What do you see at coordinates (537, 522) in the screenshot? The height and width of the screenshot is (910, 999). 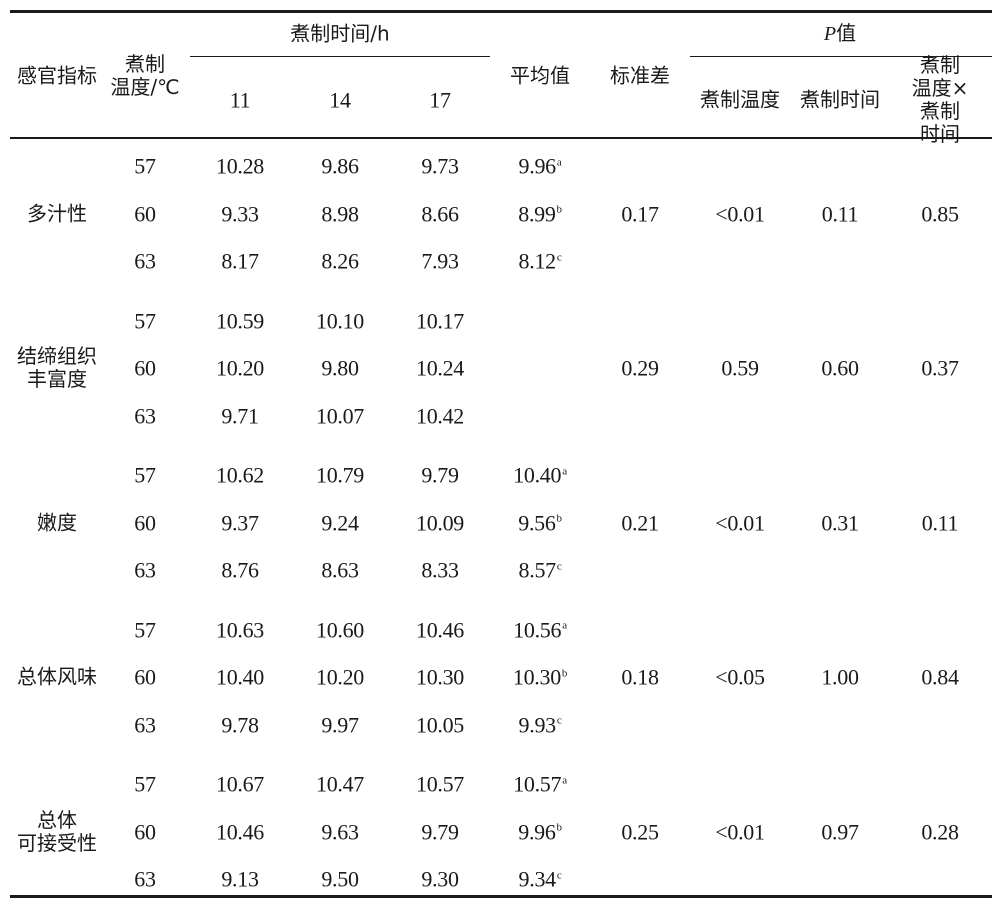 I see `mean-value: 9.56` at bounding box center [537, 522].